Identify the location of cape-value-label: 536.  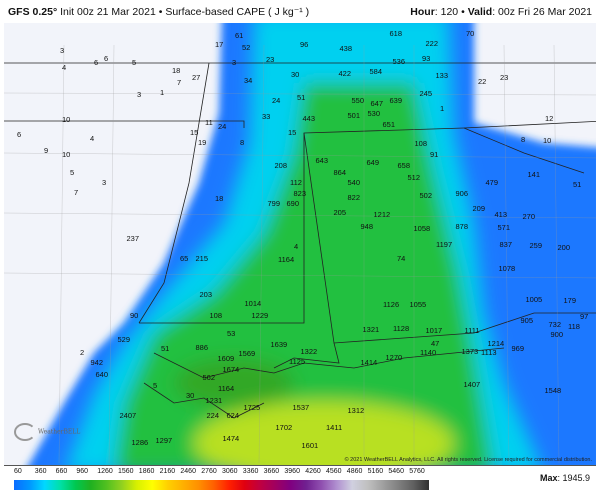
(399, 61).